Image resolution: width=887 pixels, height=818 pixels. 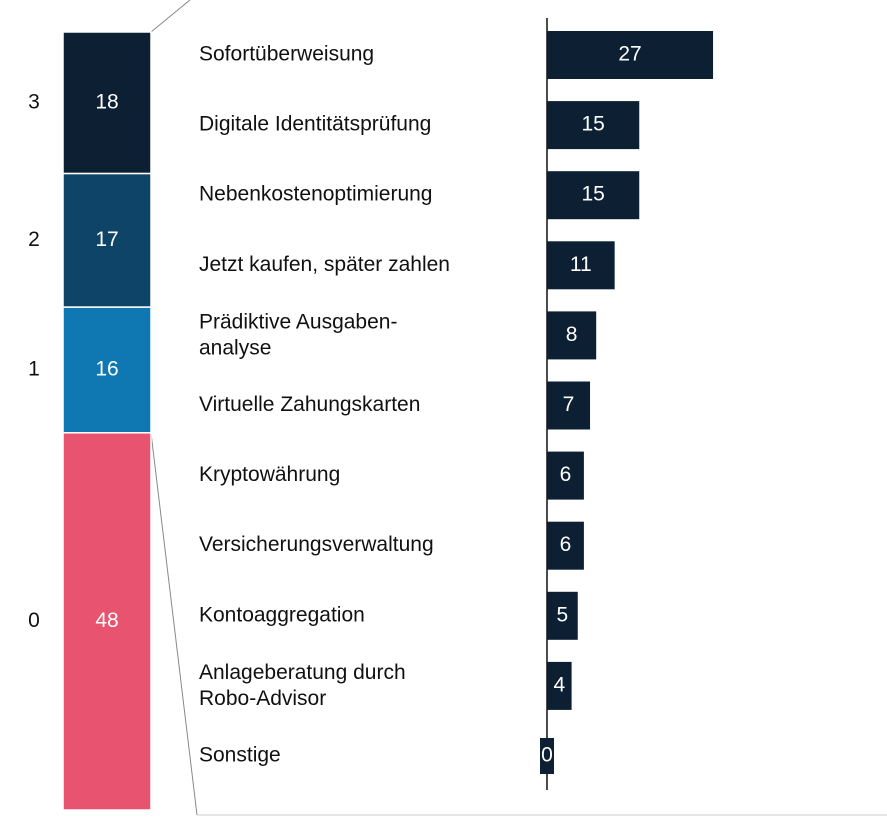 I want to click on value-label: 11, so click(x=581, y=264).